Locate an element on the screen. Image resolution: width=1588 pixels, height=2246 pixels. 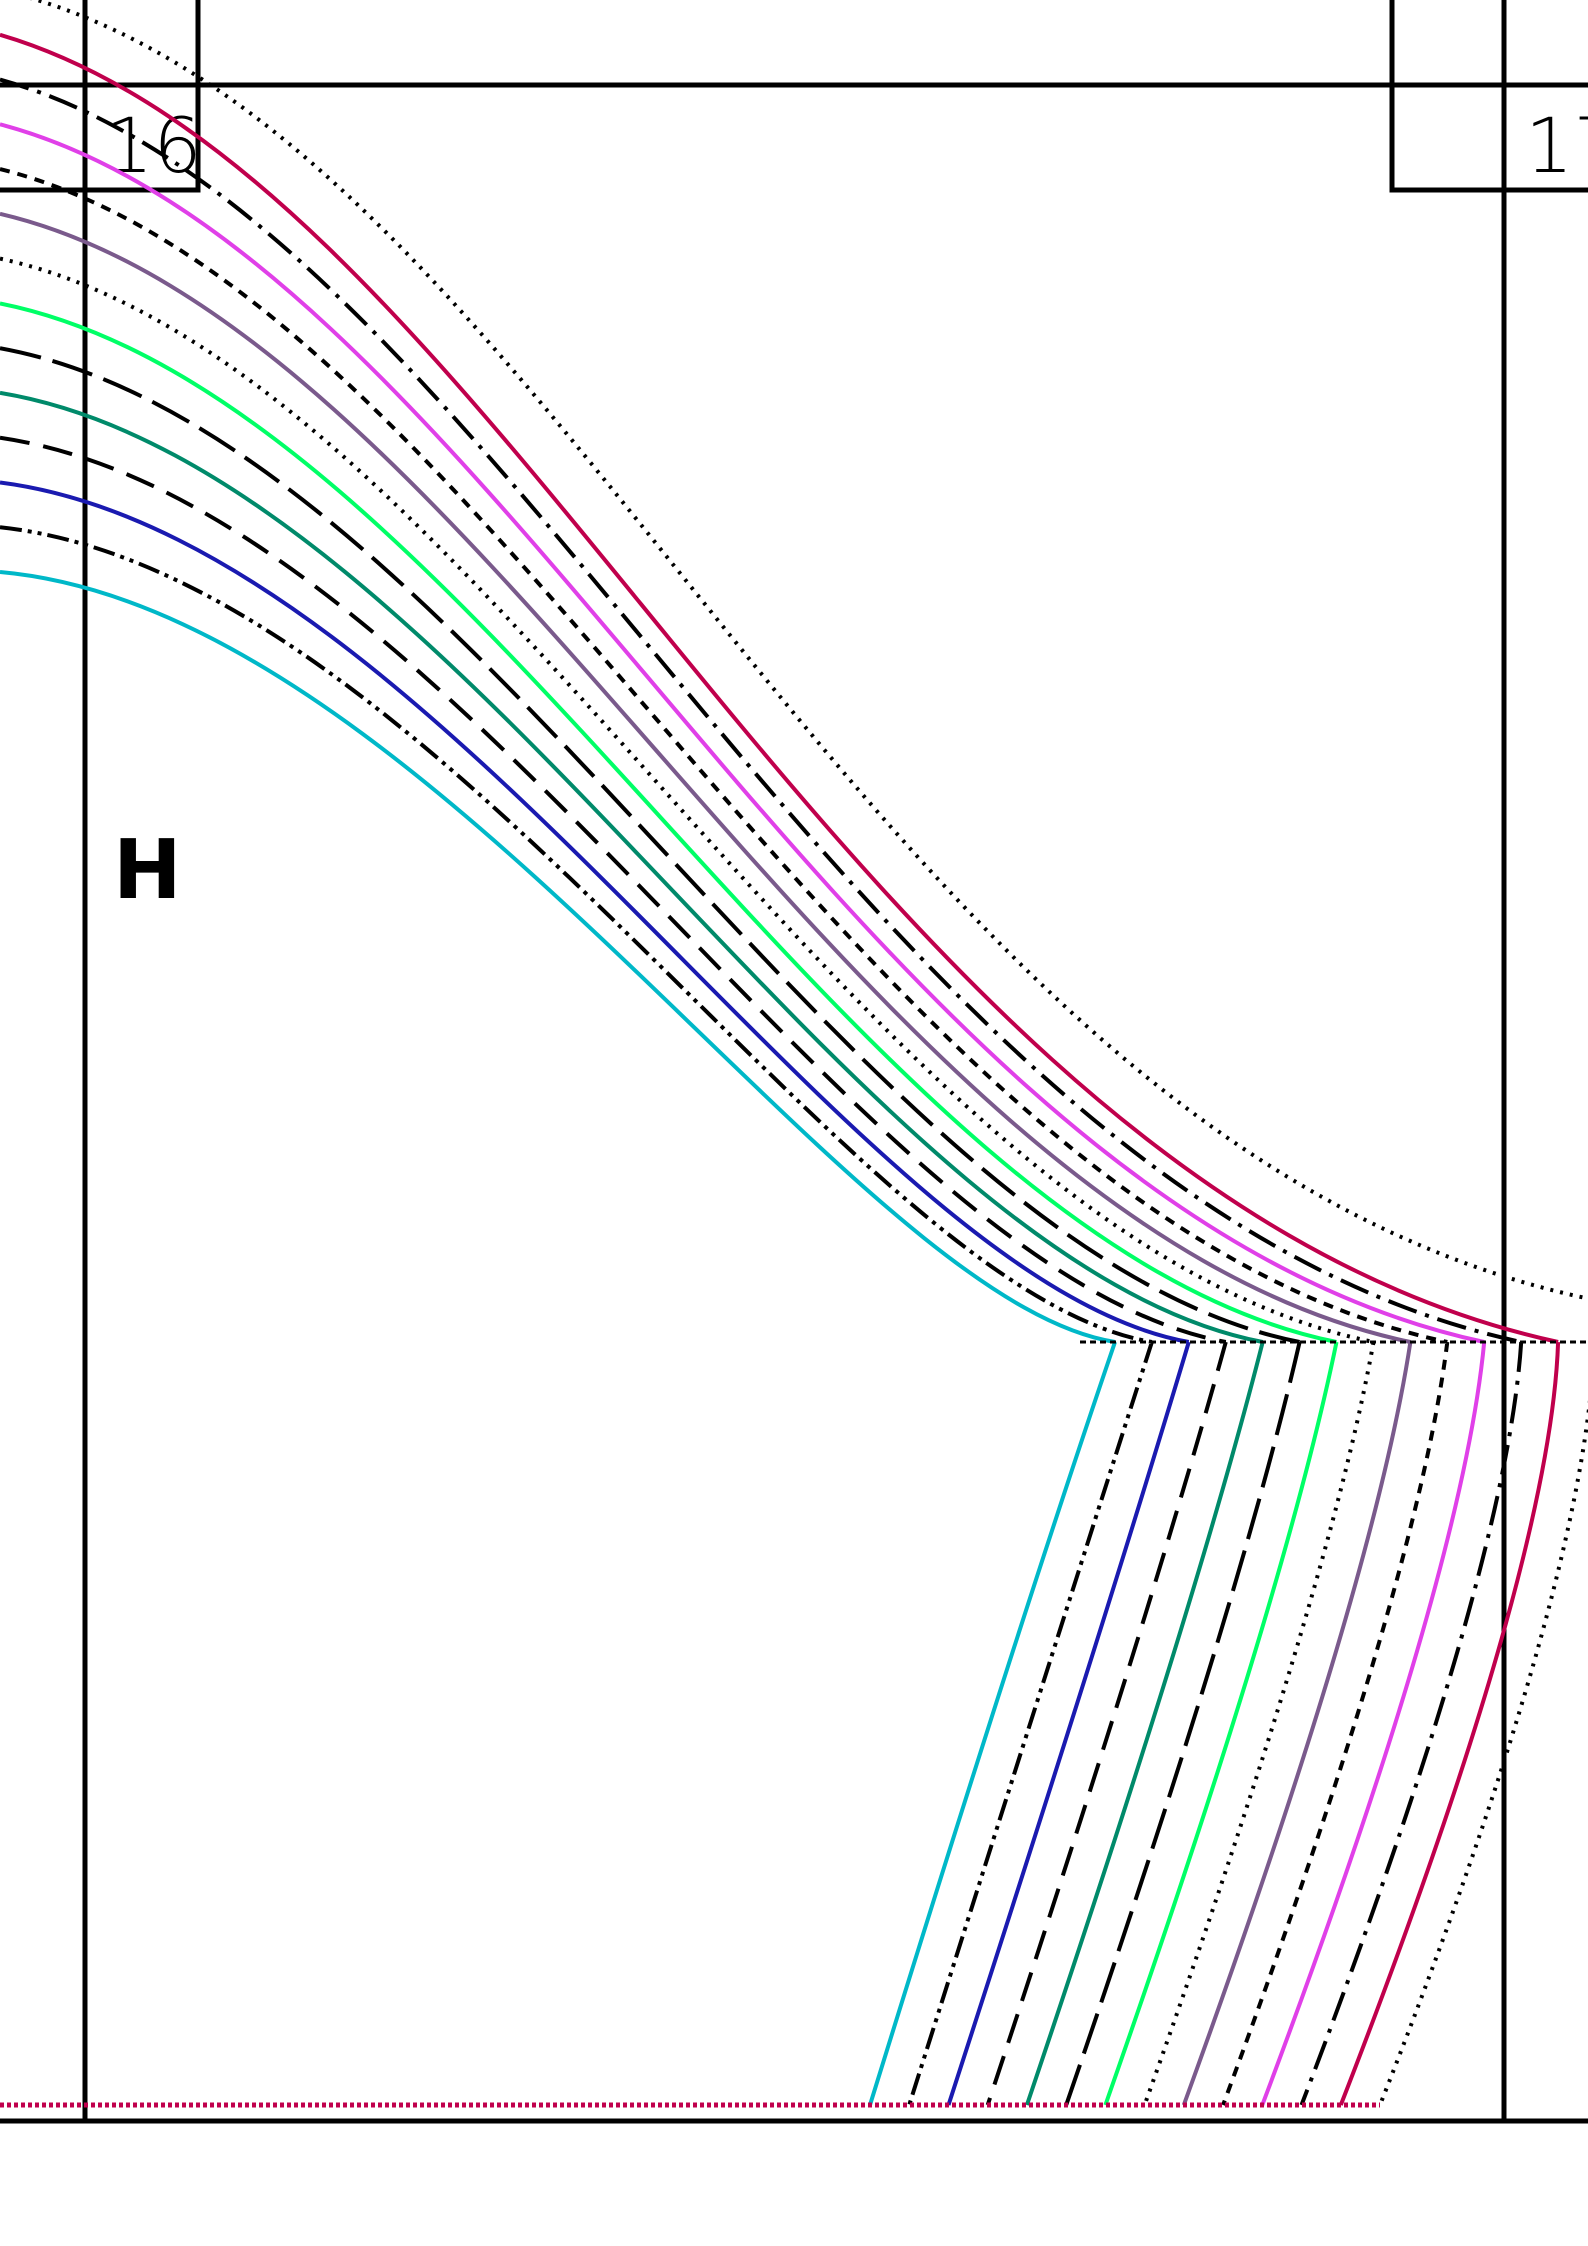
tile-number-box-left: 16 is located at coordinates (101, 96).